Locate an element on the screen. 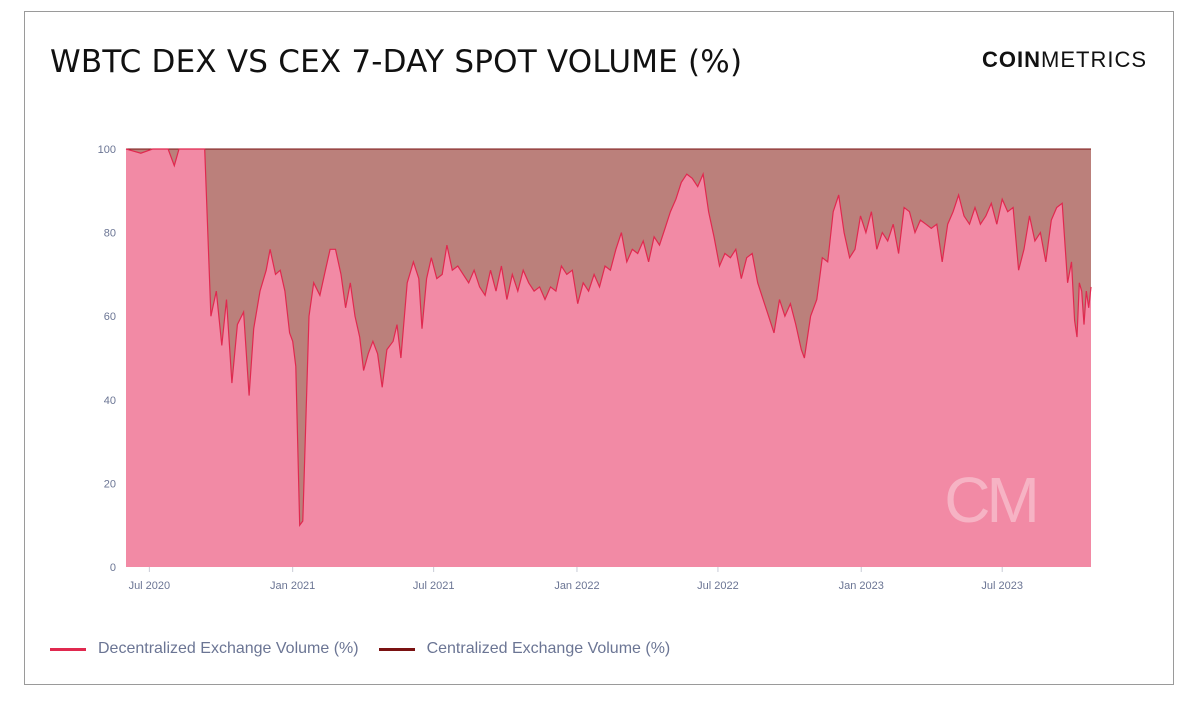  legend-label-cex: Centralized Exchange Volume (%) is located at coordinates (548, 648).